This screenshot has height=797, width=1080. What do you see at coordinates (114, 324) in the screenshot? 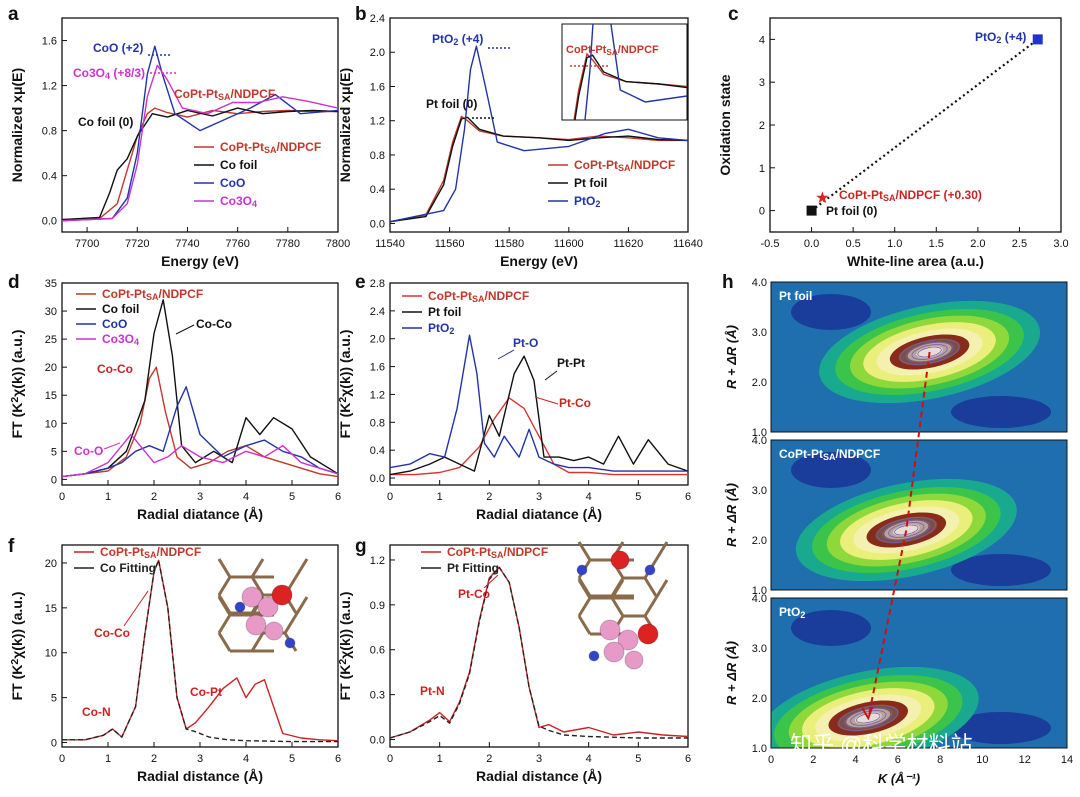
I see `legend-entry: CoO` at bounding box center [114, 324].